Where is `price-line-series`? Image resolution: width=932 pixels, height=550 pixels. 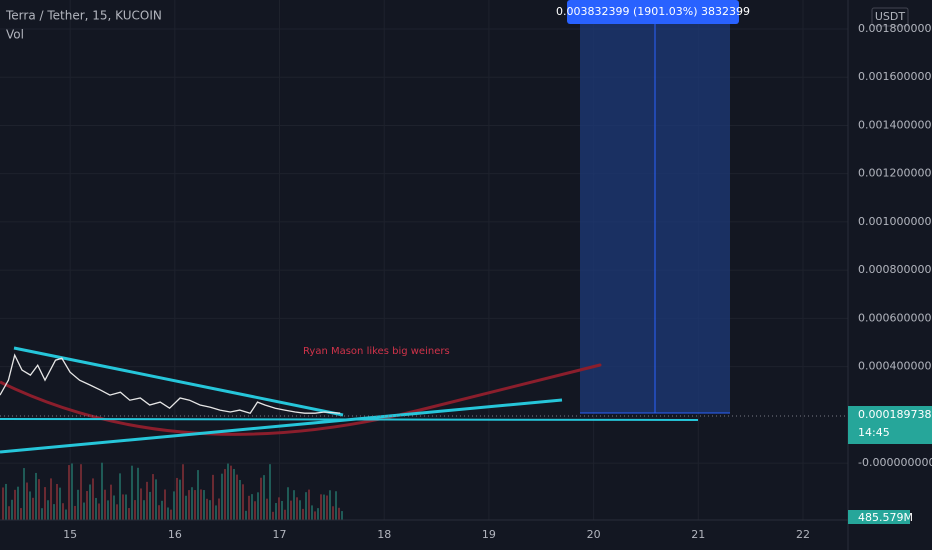
price-line-series is located at coordinates (170, 383).